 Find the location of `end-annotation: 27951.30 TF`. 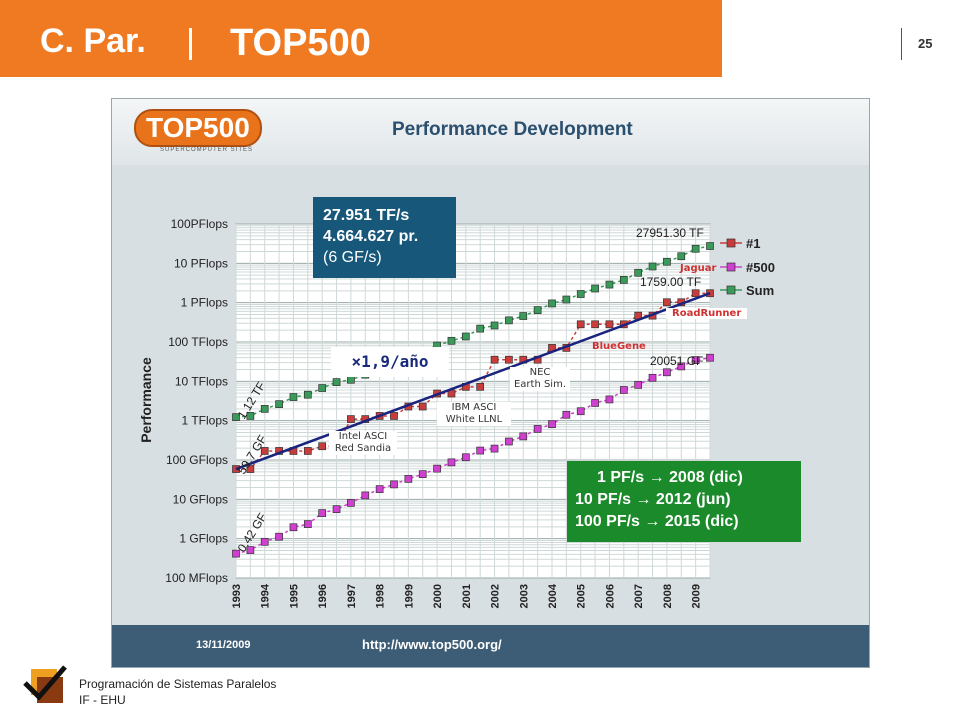

end-annotation: 27951.30 TF is located at coordinates (670, 233).